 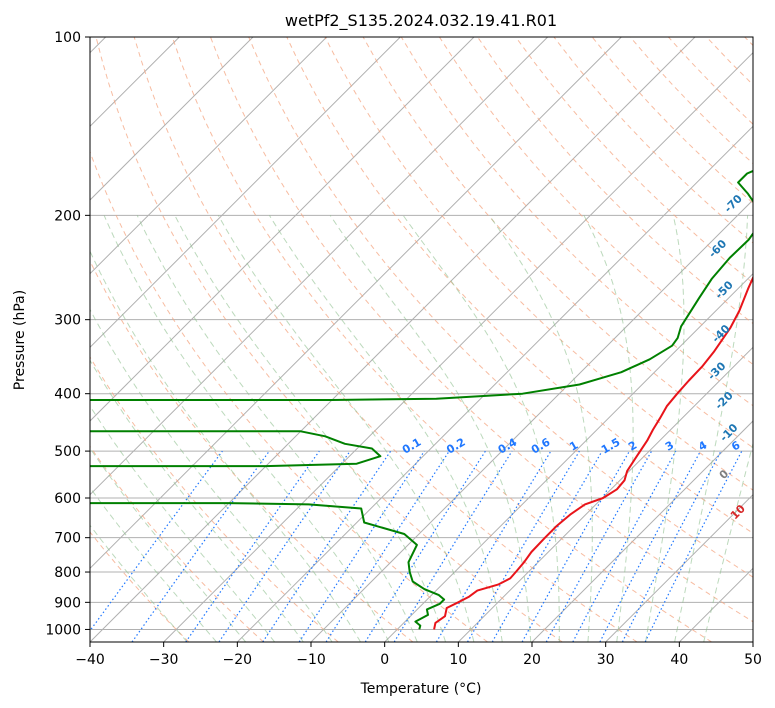 I want to click on dry-adiabat-label: -40, so click(x=720, y=333).